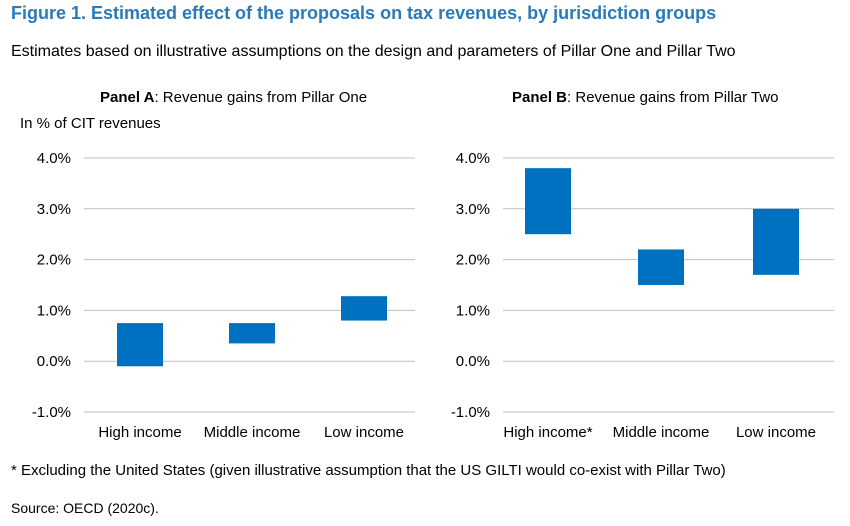 Image resolution: width=850 pixels, height=526 pixels. I want to click on panel-b-category-label: Low income, so click(776, 432).